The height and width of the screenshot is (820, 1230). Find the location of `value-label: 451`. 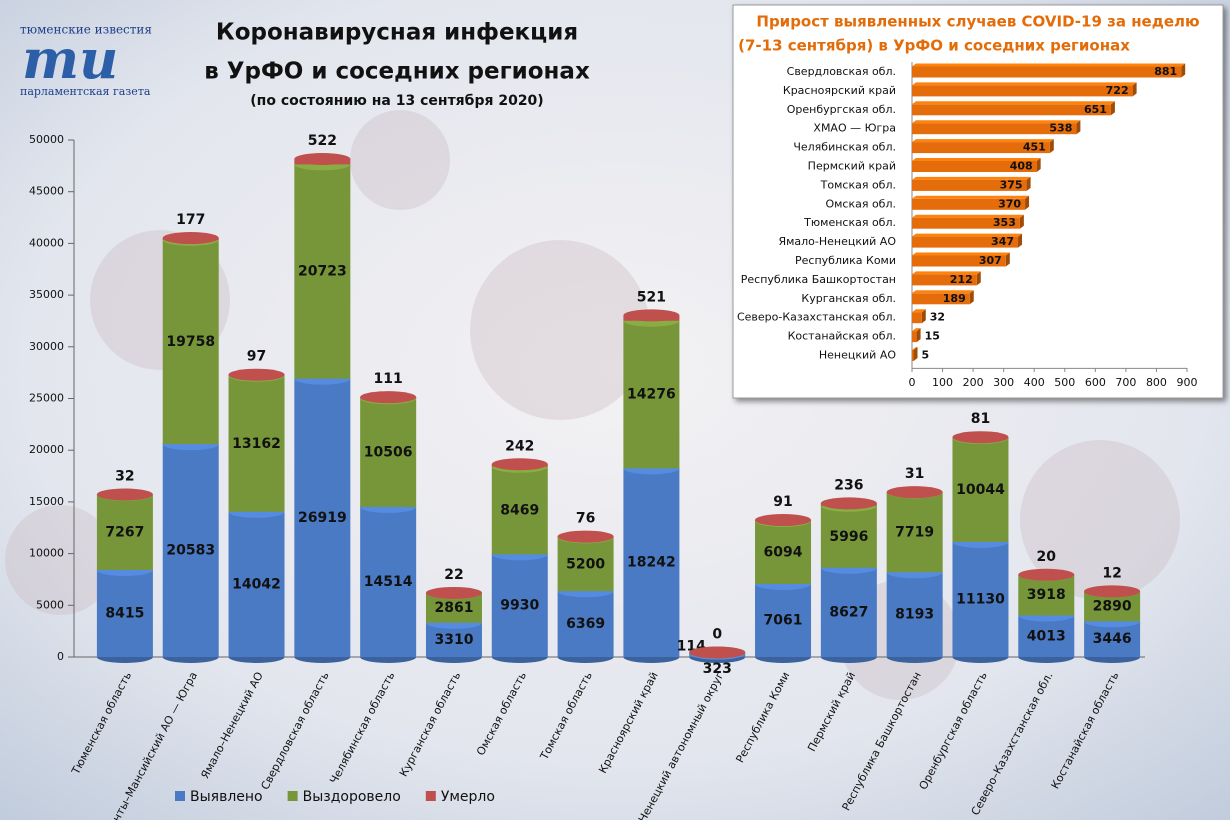

value-label: 451 is located at coordinates (1034, 147).